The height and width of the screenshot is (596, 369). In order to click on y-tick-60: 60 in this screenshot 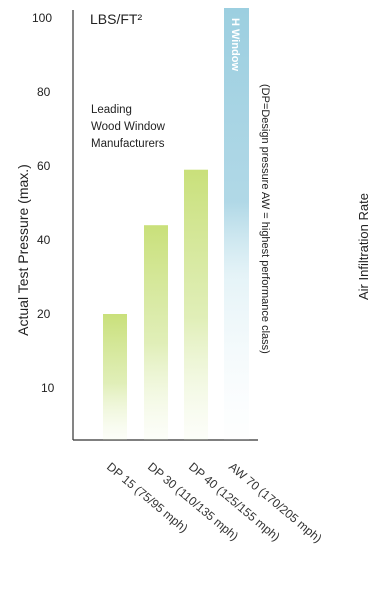, I will do `click(44, 166)`.